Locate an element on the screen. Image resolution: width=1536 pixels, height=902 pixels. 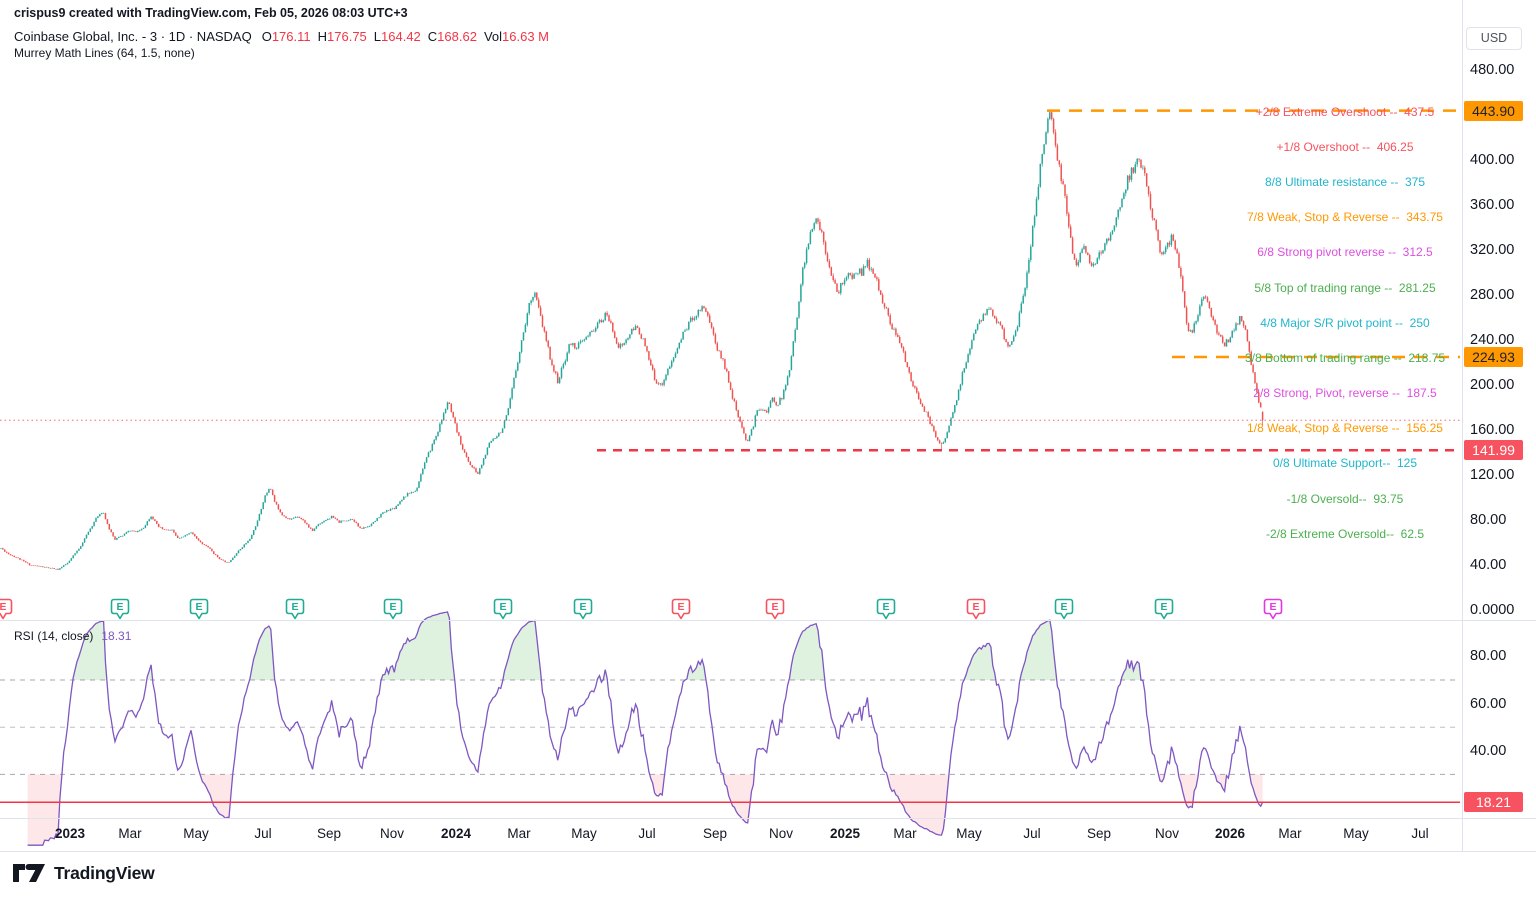
rsi-legend: RSI (14, close) 18.31 is located at coordinates (72, 636).